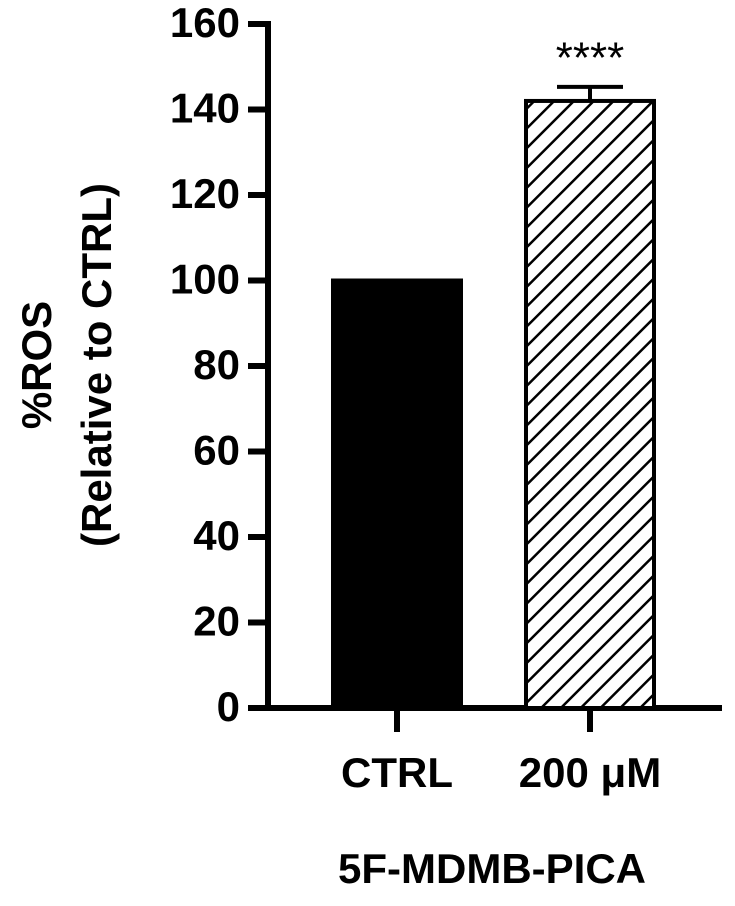 The height and width of the screenshot is (906, 735). Describe the element at coordinates (492, 868) in the screenshot. I see `x-axis-title: 5F-MDMB-PICA` at that location.